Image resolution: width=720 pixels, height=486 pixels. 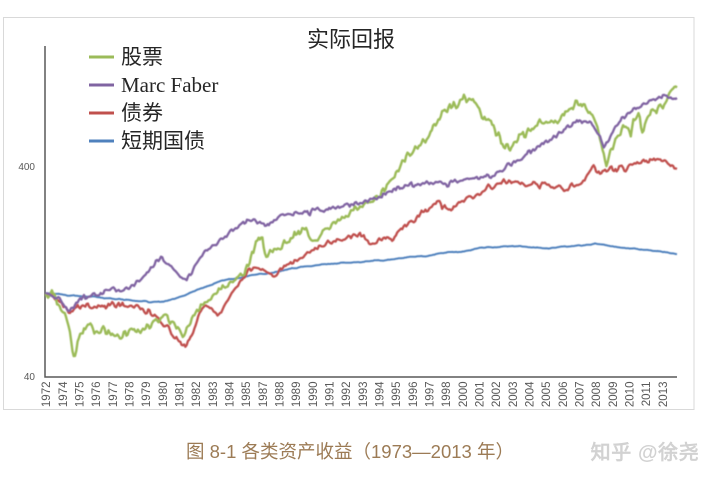 What do you see at coordinates (497, 395) in the screenshot?
I see `svg-text: 2002` at bounding box center [497, 395].